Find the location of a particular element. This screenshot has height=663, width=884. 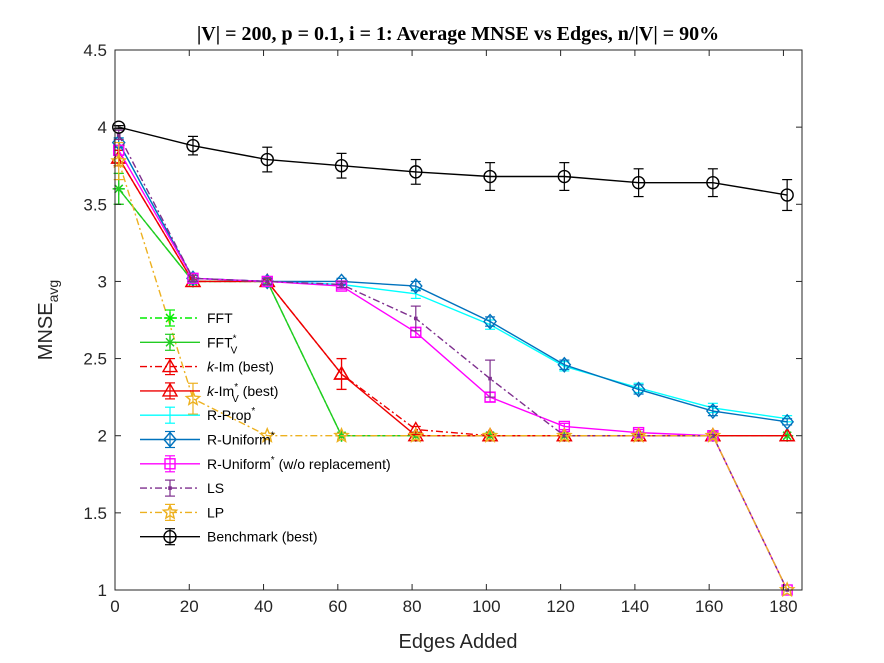

legend-label-runiformwo: R-Uniform* (w/o replacement) is located at coordinates (299, 463).